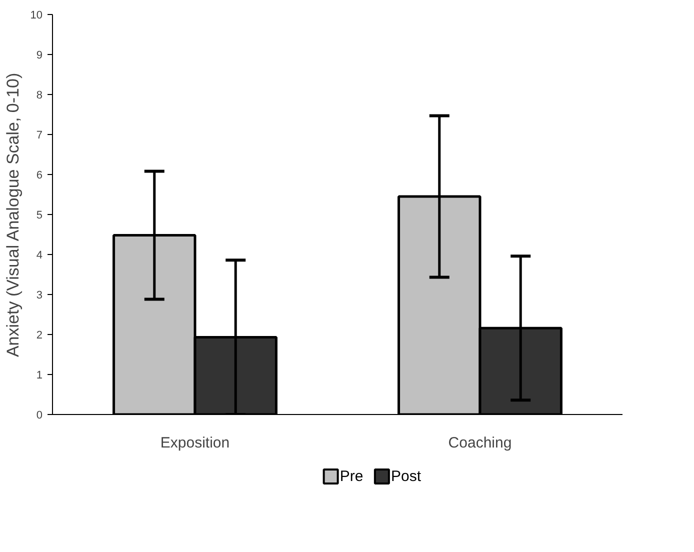 The width and height of the screenshot is (694, 552). What do you see at coordinates (12, 215) in the screenshot?
I see `y-axis-title: Anxiety (Visual Analogue Scale, 0-10)` at bounding box center [12, 215].